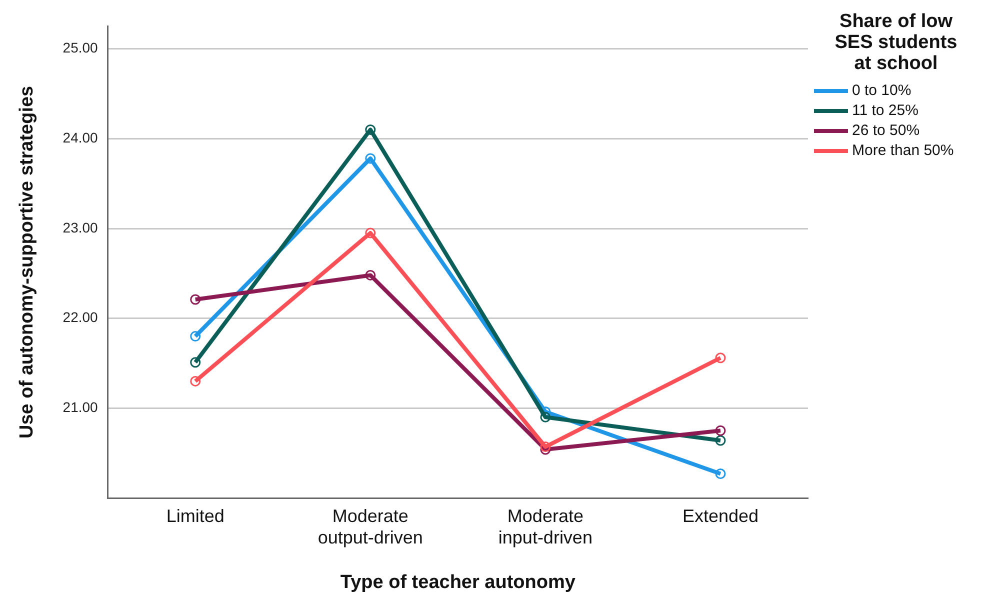 The height and width of the screenshot is (610, 990). What do you see at coordinates (896, 43) in the screenshot?
I see `legend-title: Share of low SES students at school` at bounding box center [896, 43].